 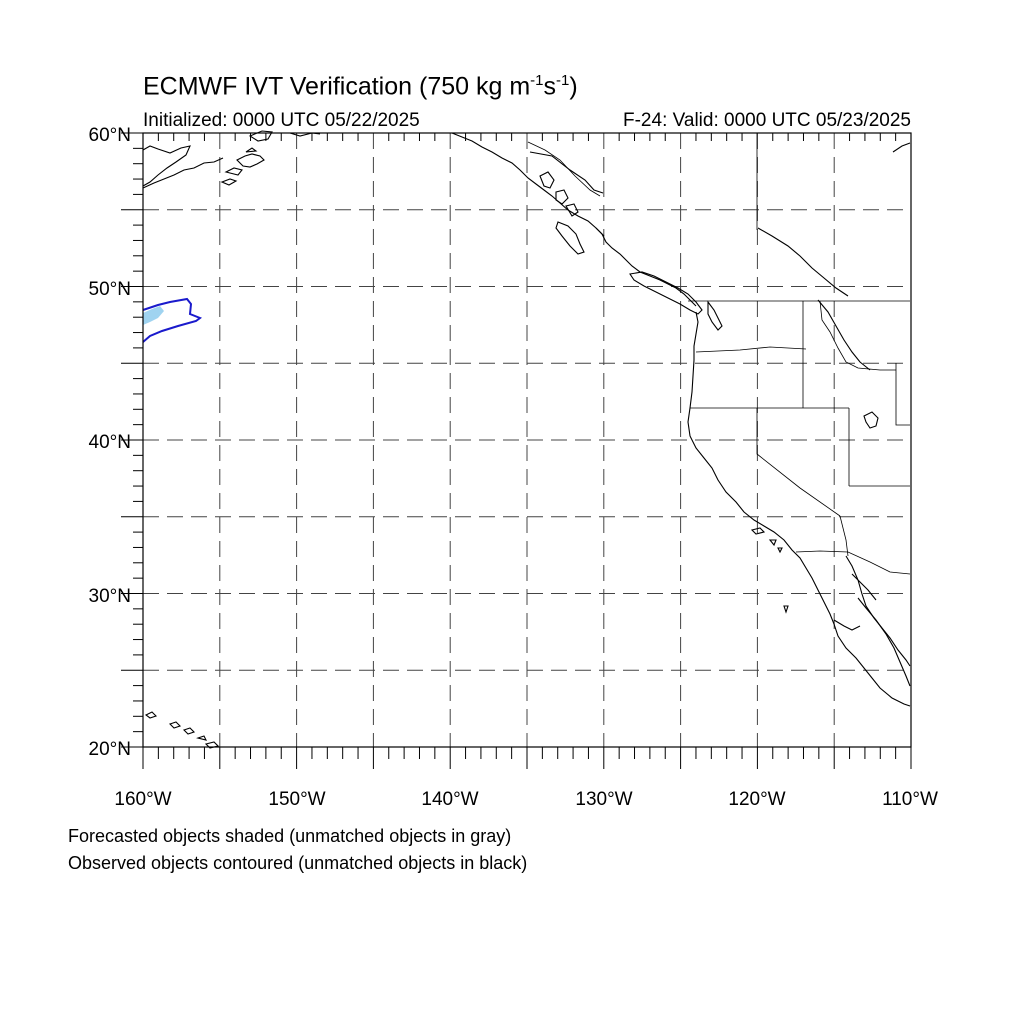 What do you see at coordinates (910, 799) in the screenshot?
I see `lon-label-110w: 110°W` at bounding box center [910, 799].